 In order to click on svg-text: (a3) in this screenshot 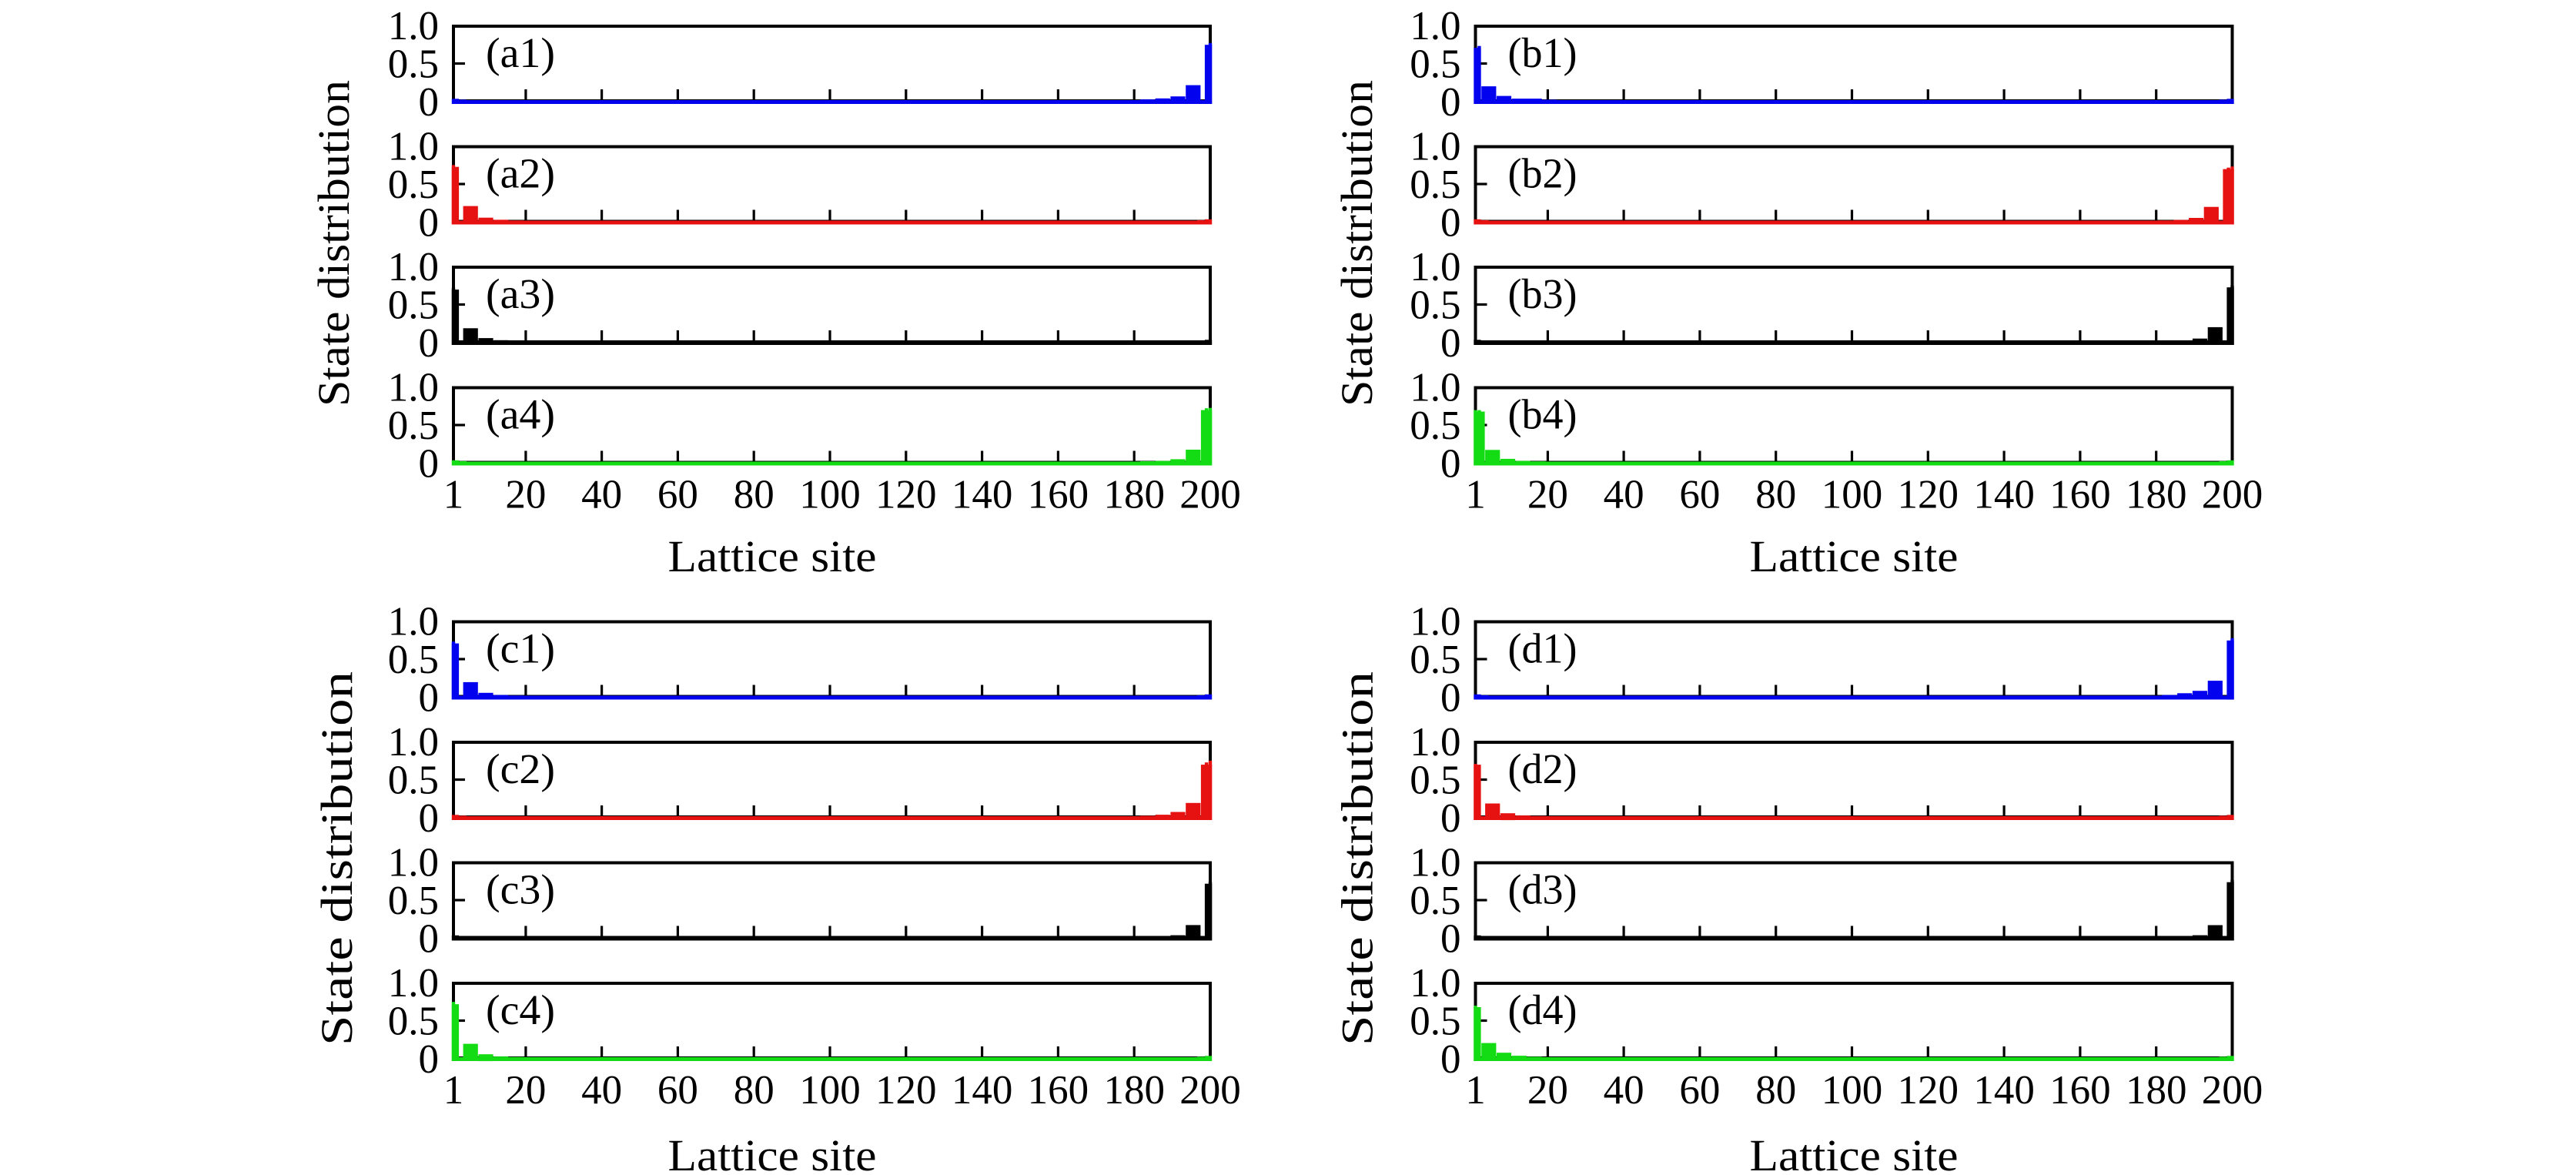, I will do `click(521, 293)`.